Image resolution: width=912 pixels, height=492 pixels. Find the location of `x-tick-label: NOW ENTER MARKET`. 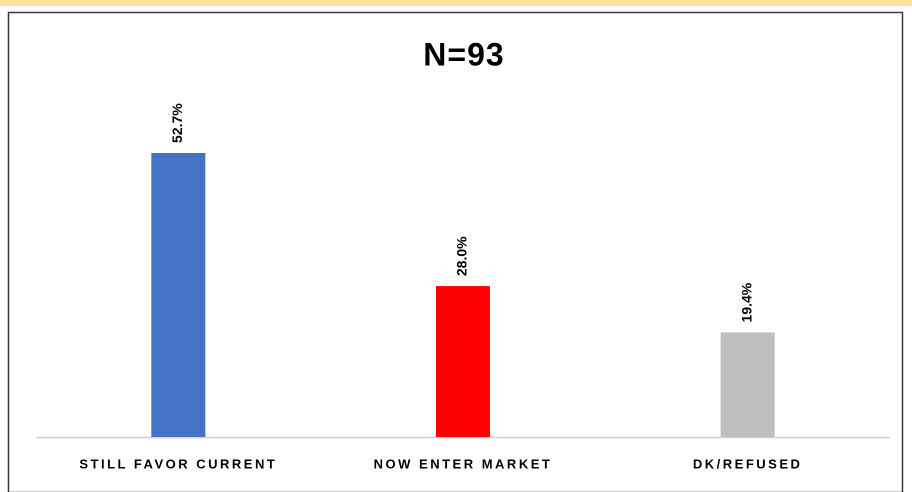

x-tick-label: NOW ENTER MARKET is located at coordinates (463, 463).